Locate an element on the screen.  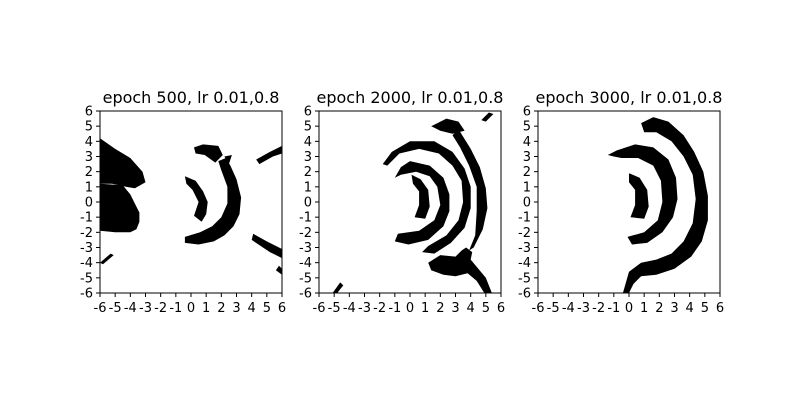
panel-title: epoch 2000, lr 0.01,0.8 is located at coordinates (410, 97).